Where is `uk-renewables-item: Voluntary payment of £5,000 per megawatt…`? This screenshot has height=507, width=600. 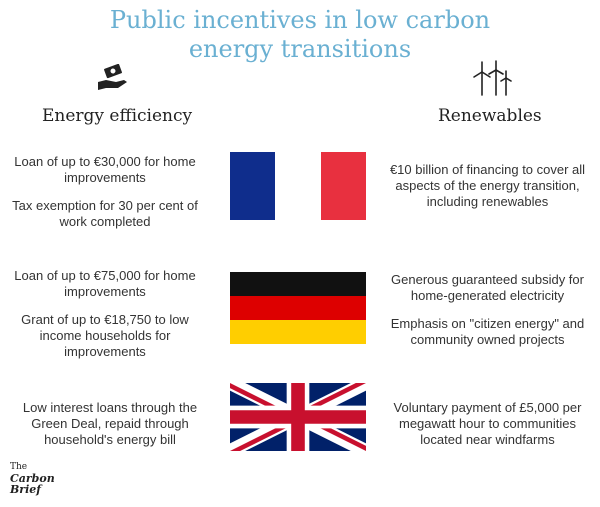
uk-renewables-item: Voluntary payment of £5,000 per megawatt… is located at coordinates (487, 423).